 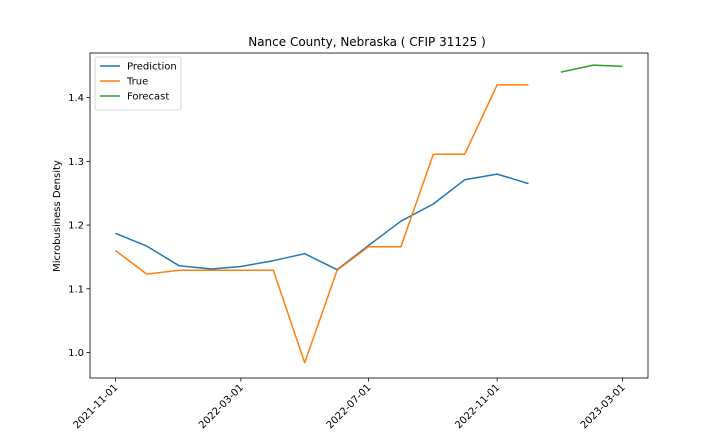 I want to click on legend-label-true: True, so click(x=137, y=82).